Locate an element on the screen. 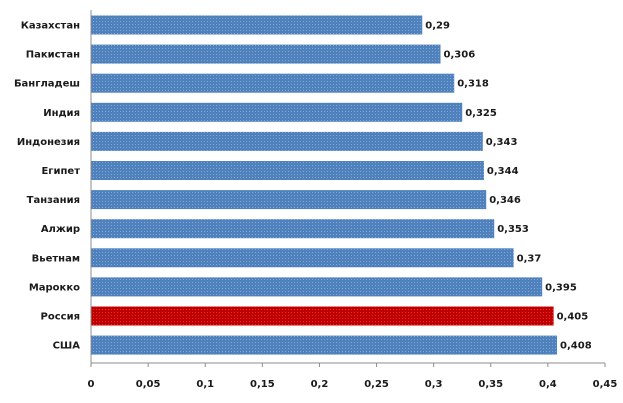  x-tick-label: 0,25 is located at coordinates (376, 384).